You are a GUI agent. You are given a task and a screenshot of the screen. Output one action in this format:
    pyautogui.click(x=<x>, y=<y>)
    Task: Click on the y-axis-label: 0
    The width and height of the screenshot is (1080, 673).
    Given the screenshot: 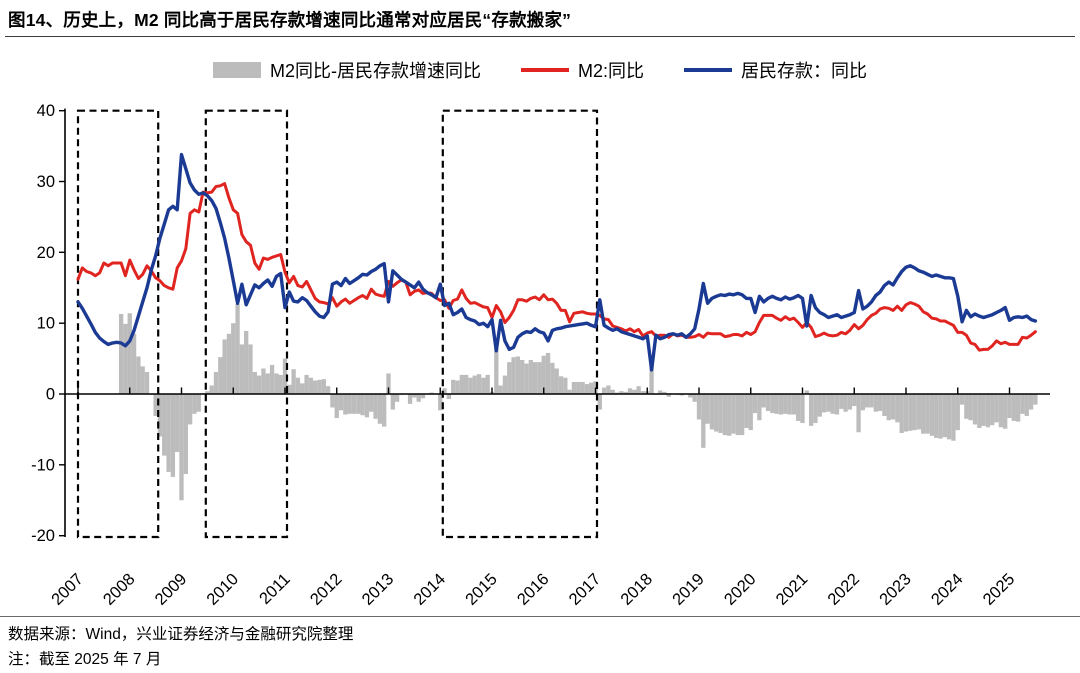 What is the action you would take?
    pyautogui.click(x=50, y=395)
    